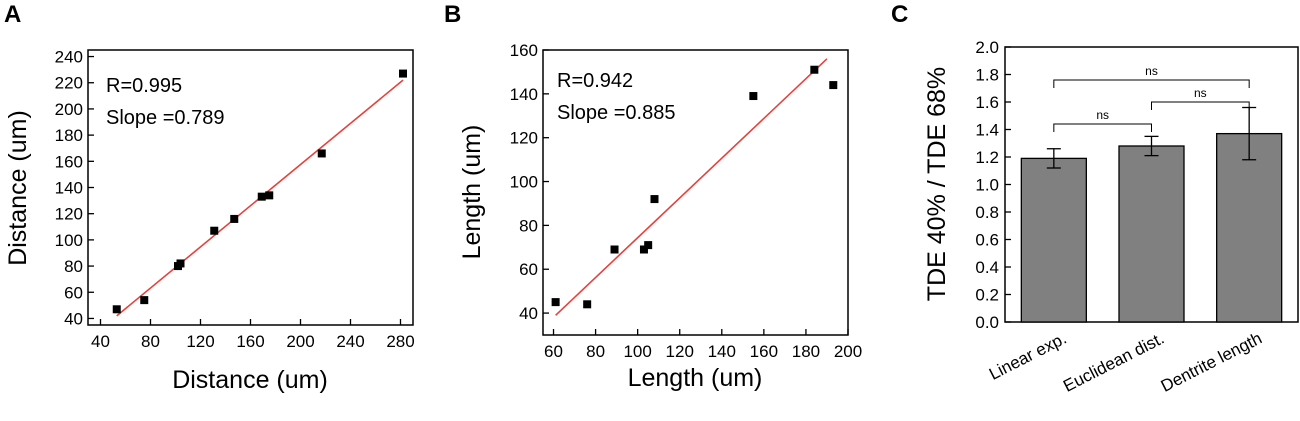 The image size is (1300, 421). What do you see at coordinates (987, 102) in the screenshot?
I see `y-tick-label: 1.6` at bounding box center [987, 102].